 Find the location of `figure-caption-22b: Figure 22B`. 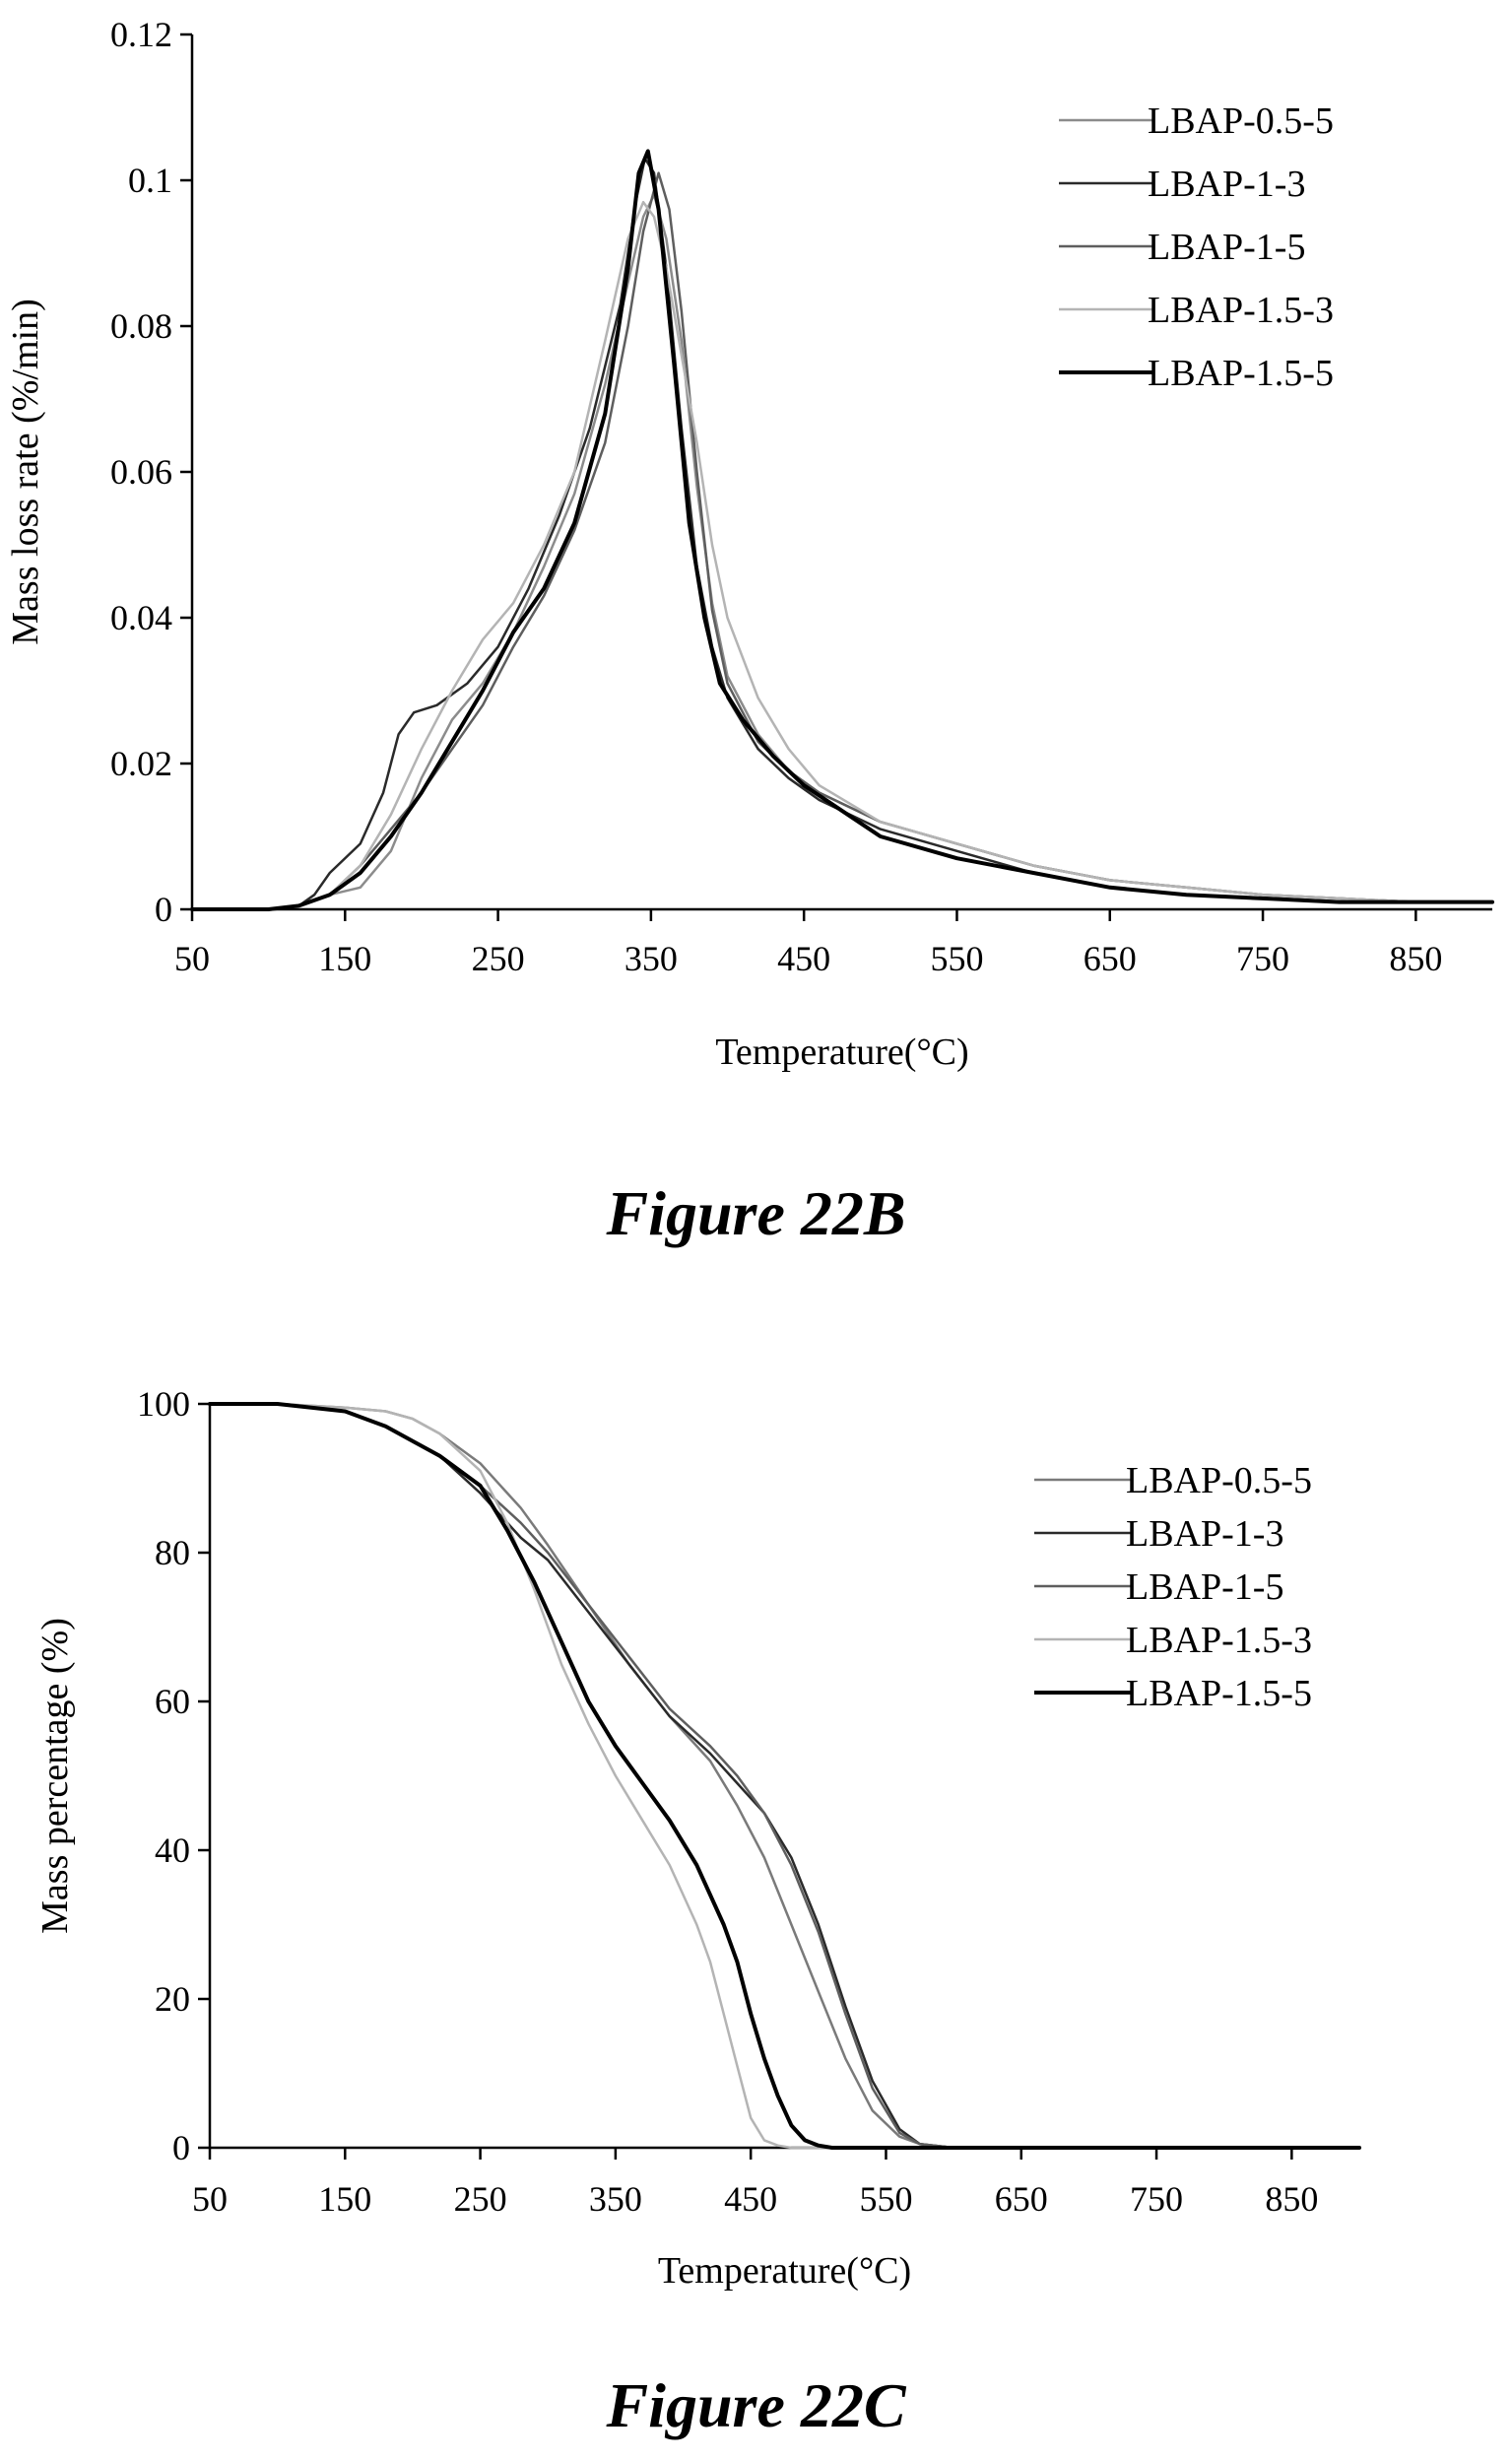

figure-caption-22b: Figure 22B is located at coordinates (756, 1213).